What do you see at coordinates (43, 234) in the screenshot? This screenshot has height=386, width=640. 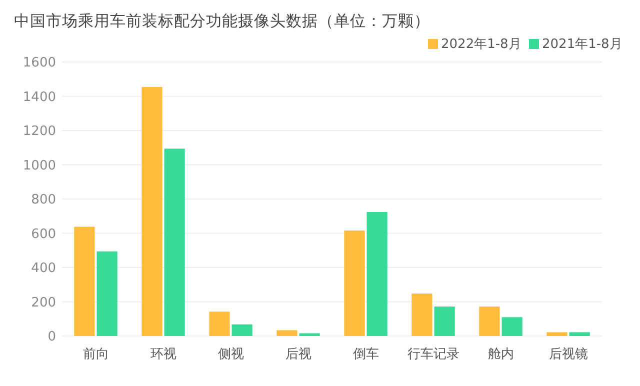 I see `y-tick-label: 600` at bounding box center [43, 234].